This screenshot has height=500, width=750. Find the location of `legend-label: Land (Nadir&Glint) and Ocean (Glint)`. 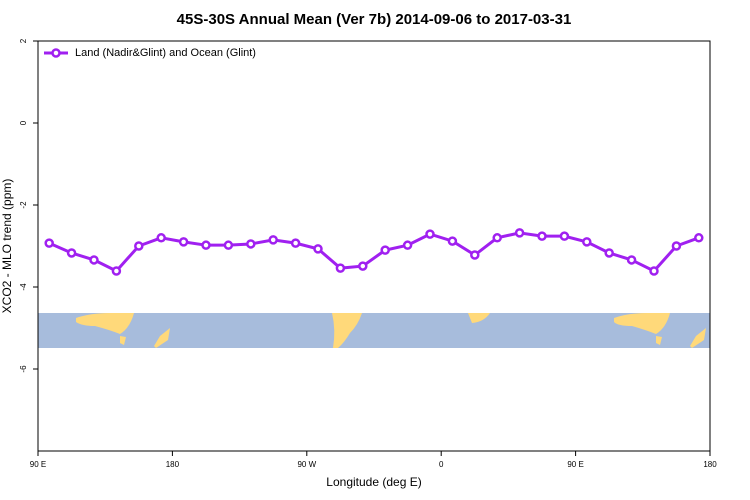

legend-label: Land (Nadir&Glint) and Ocean (Glint) is located at coordinates (165, 53).